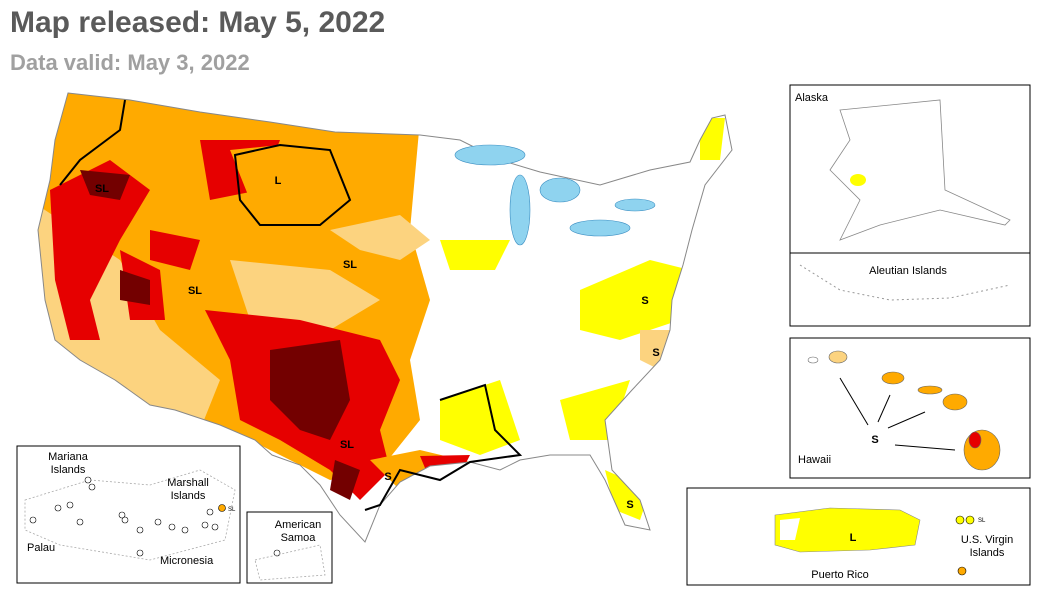 This screenshot has height=598, width=1042. Describe the element at coordinates (812, 98) in the screenshot. I see `inset-label: Alaska` at that location.